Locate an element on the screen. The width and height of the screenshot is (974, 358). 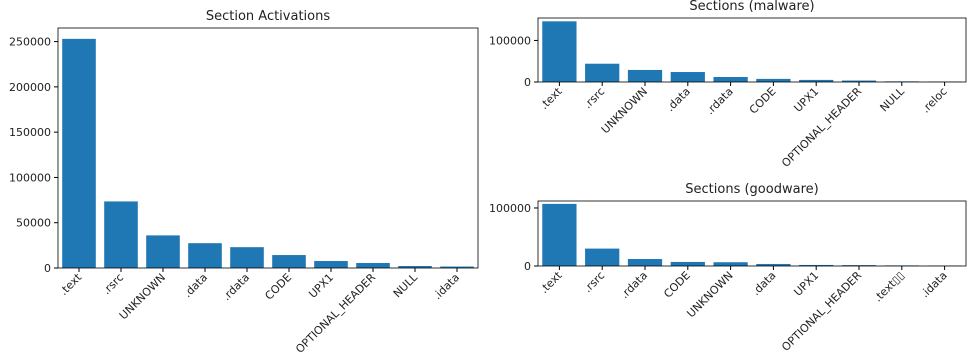
x-tick-label: .reloc is located at coordinates (934, 100).